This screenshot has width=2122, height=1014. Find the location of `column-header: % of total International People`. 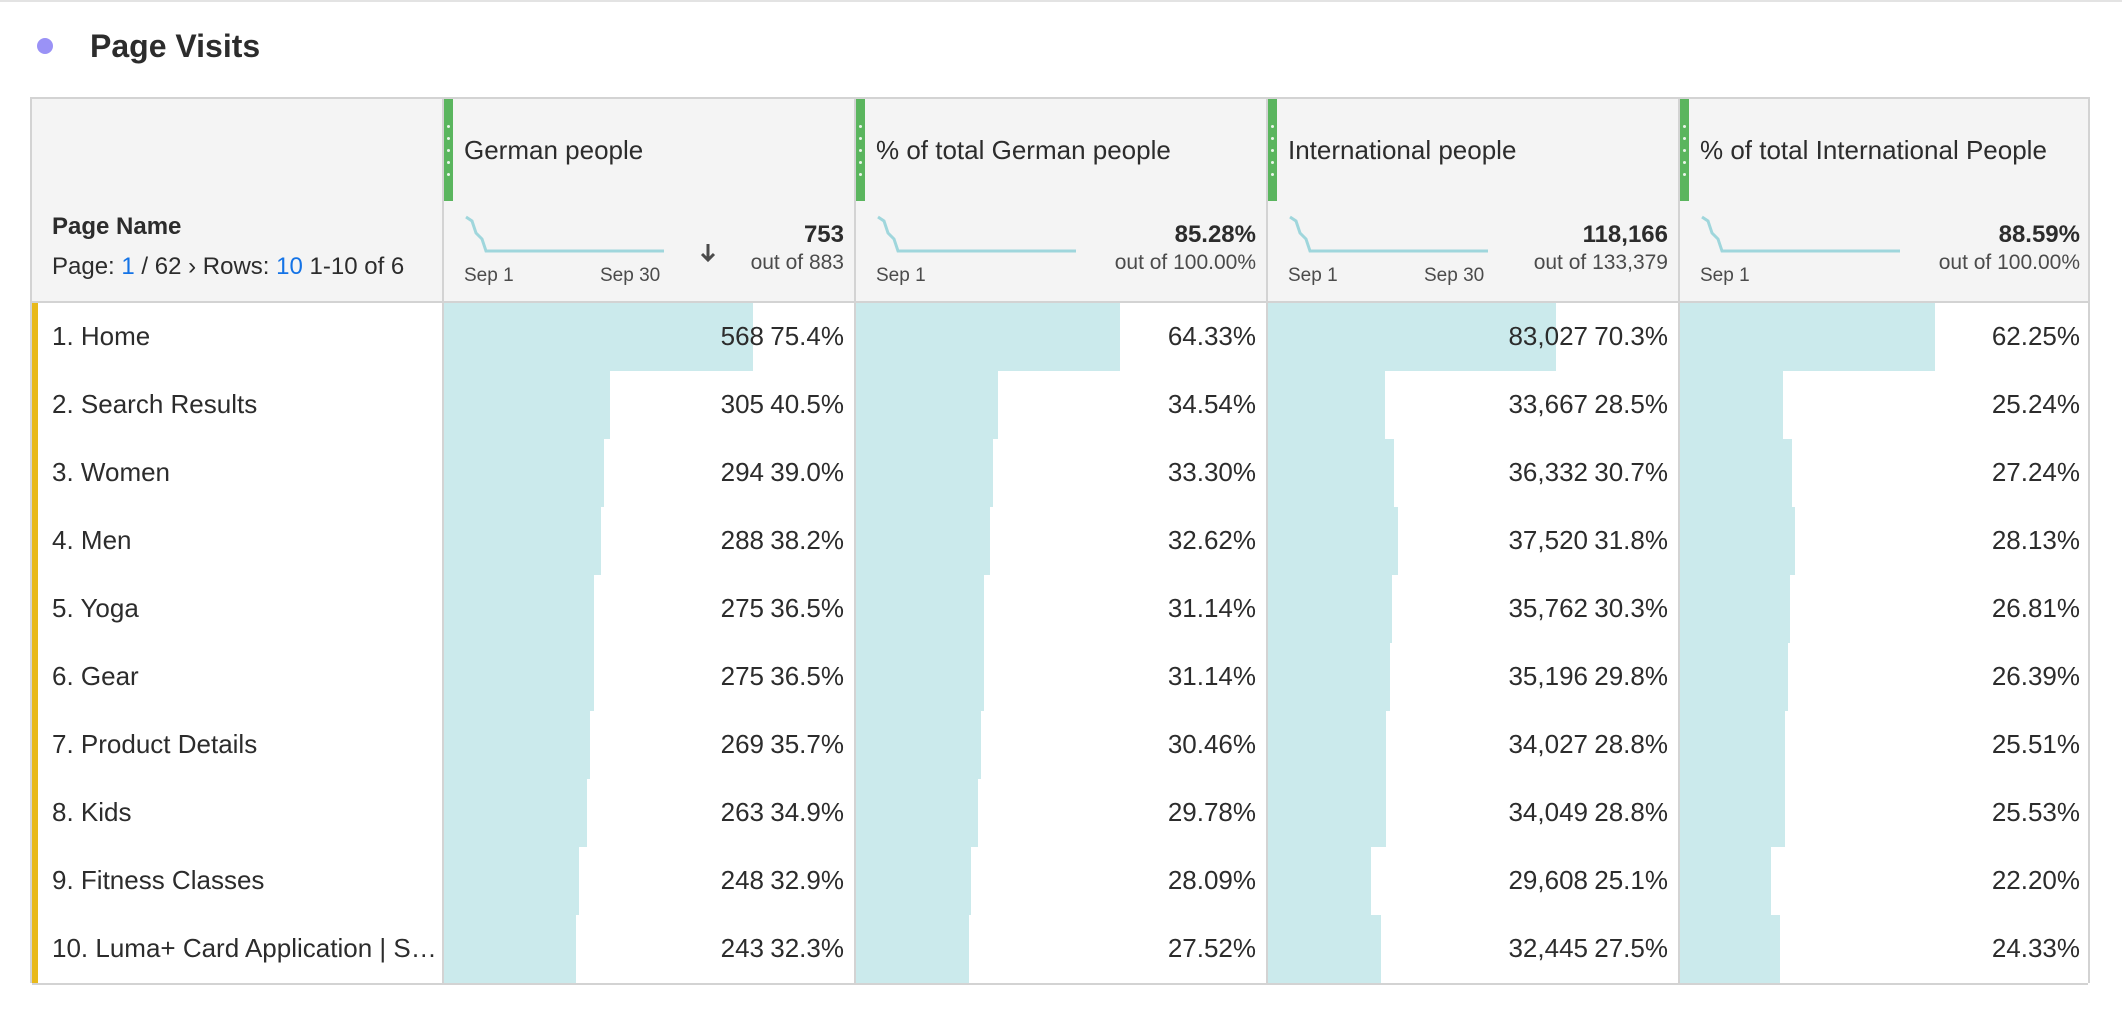

column-header: % of total International People is located at coordinates (1884, 150).